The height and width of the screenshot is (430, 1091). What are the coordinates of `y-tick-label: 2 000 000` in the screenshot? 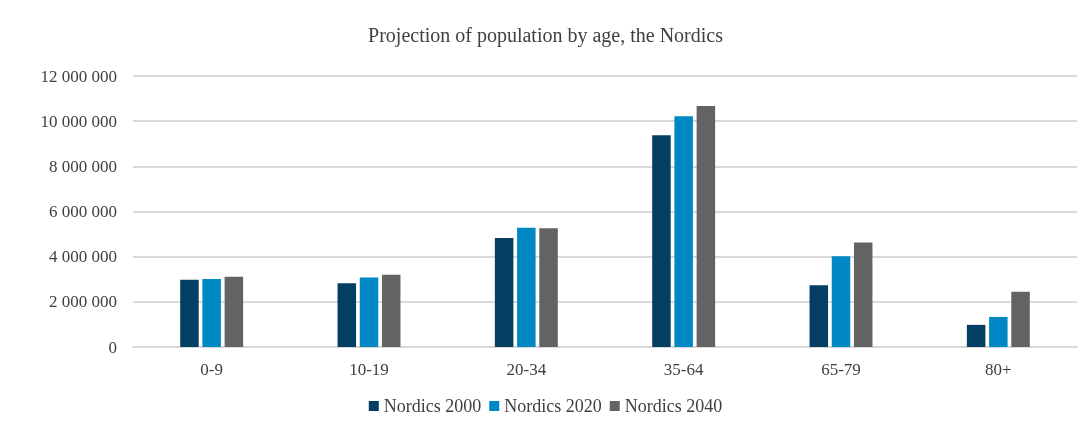 It's located at (83, 302).